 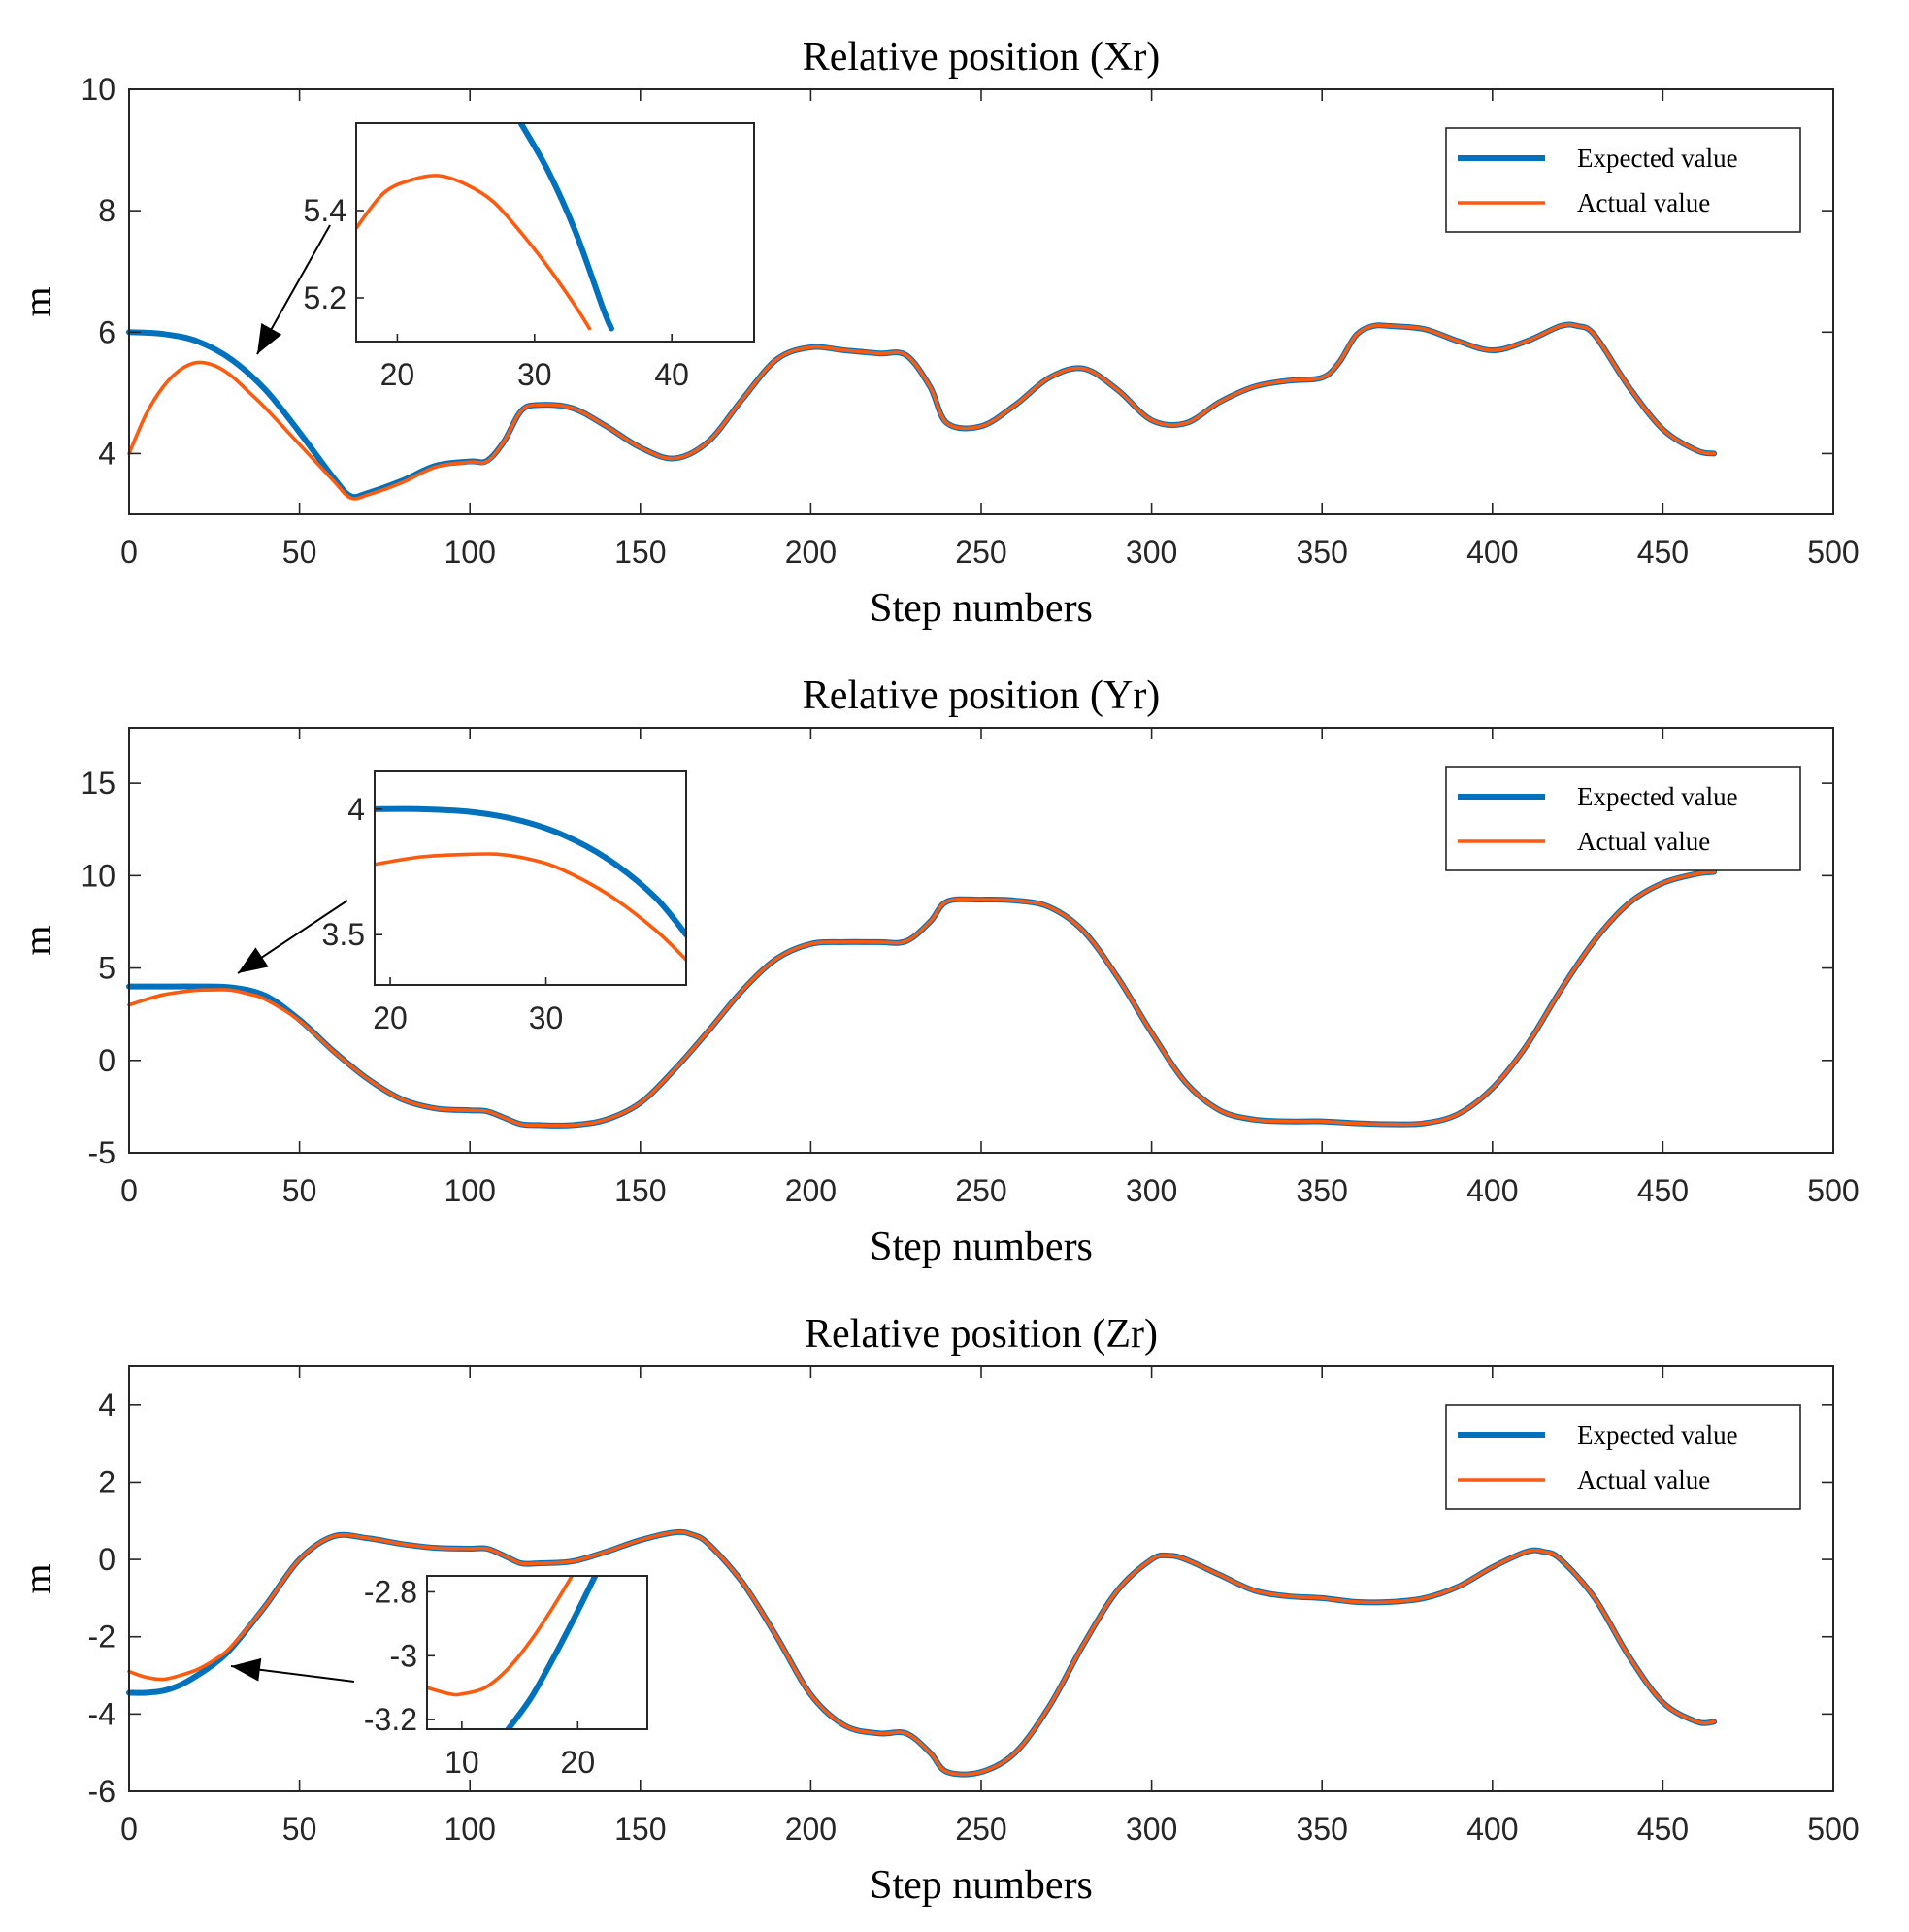 What do you see at coordinates (356, 809) in the screenshot?
I see `inset-y-tick-label: 4` at bounding box center [356, 809].